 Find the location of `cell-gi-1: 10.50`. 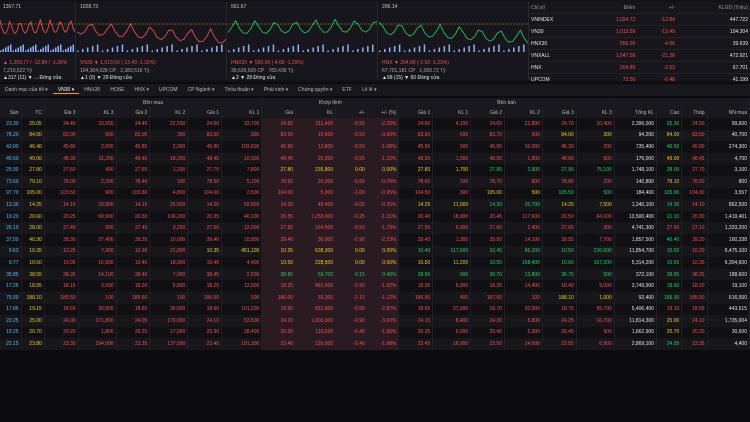

cell-gi-1: 10.50 is located at coordinates (416, 263).